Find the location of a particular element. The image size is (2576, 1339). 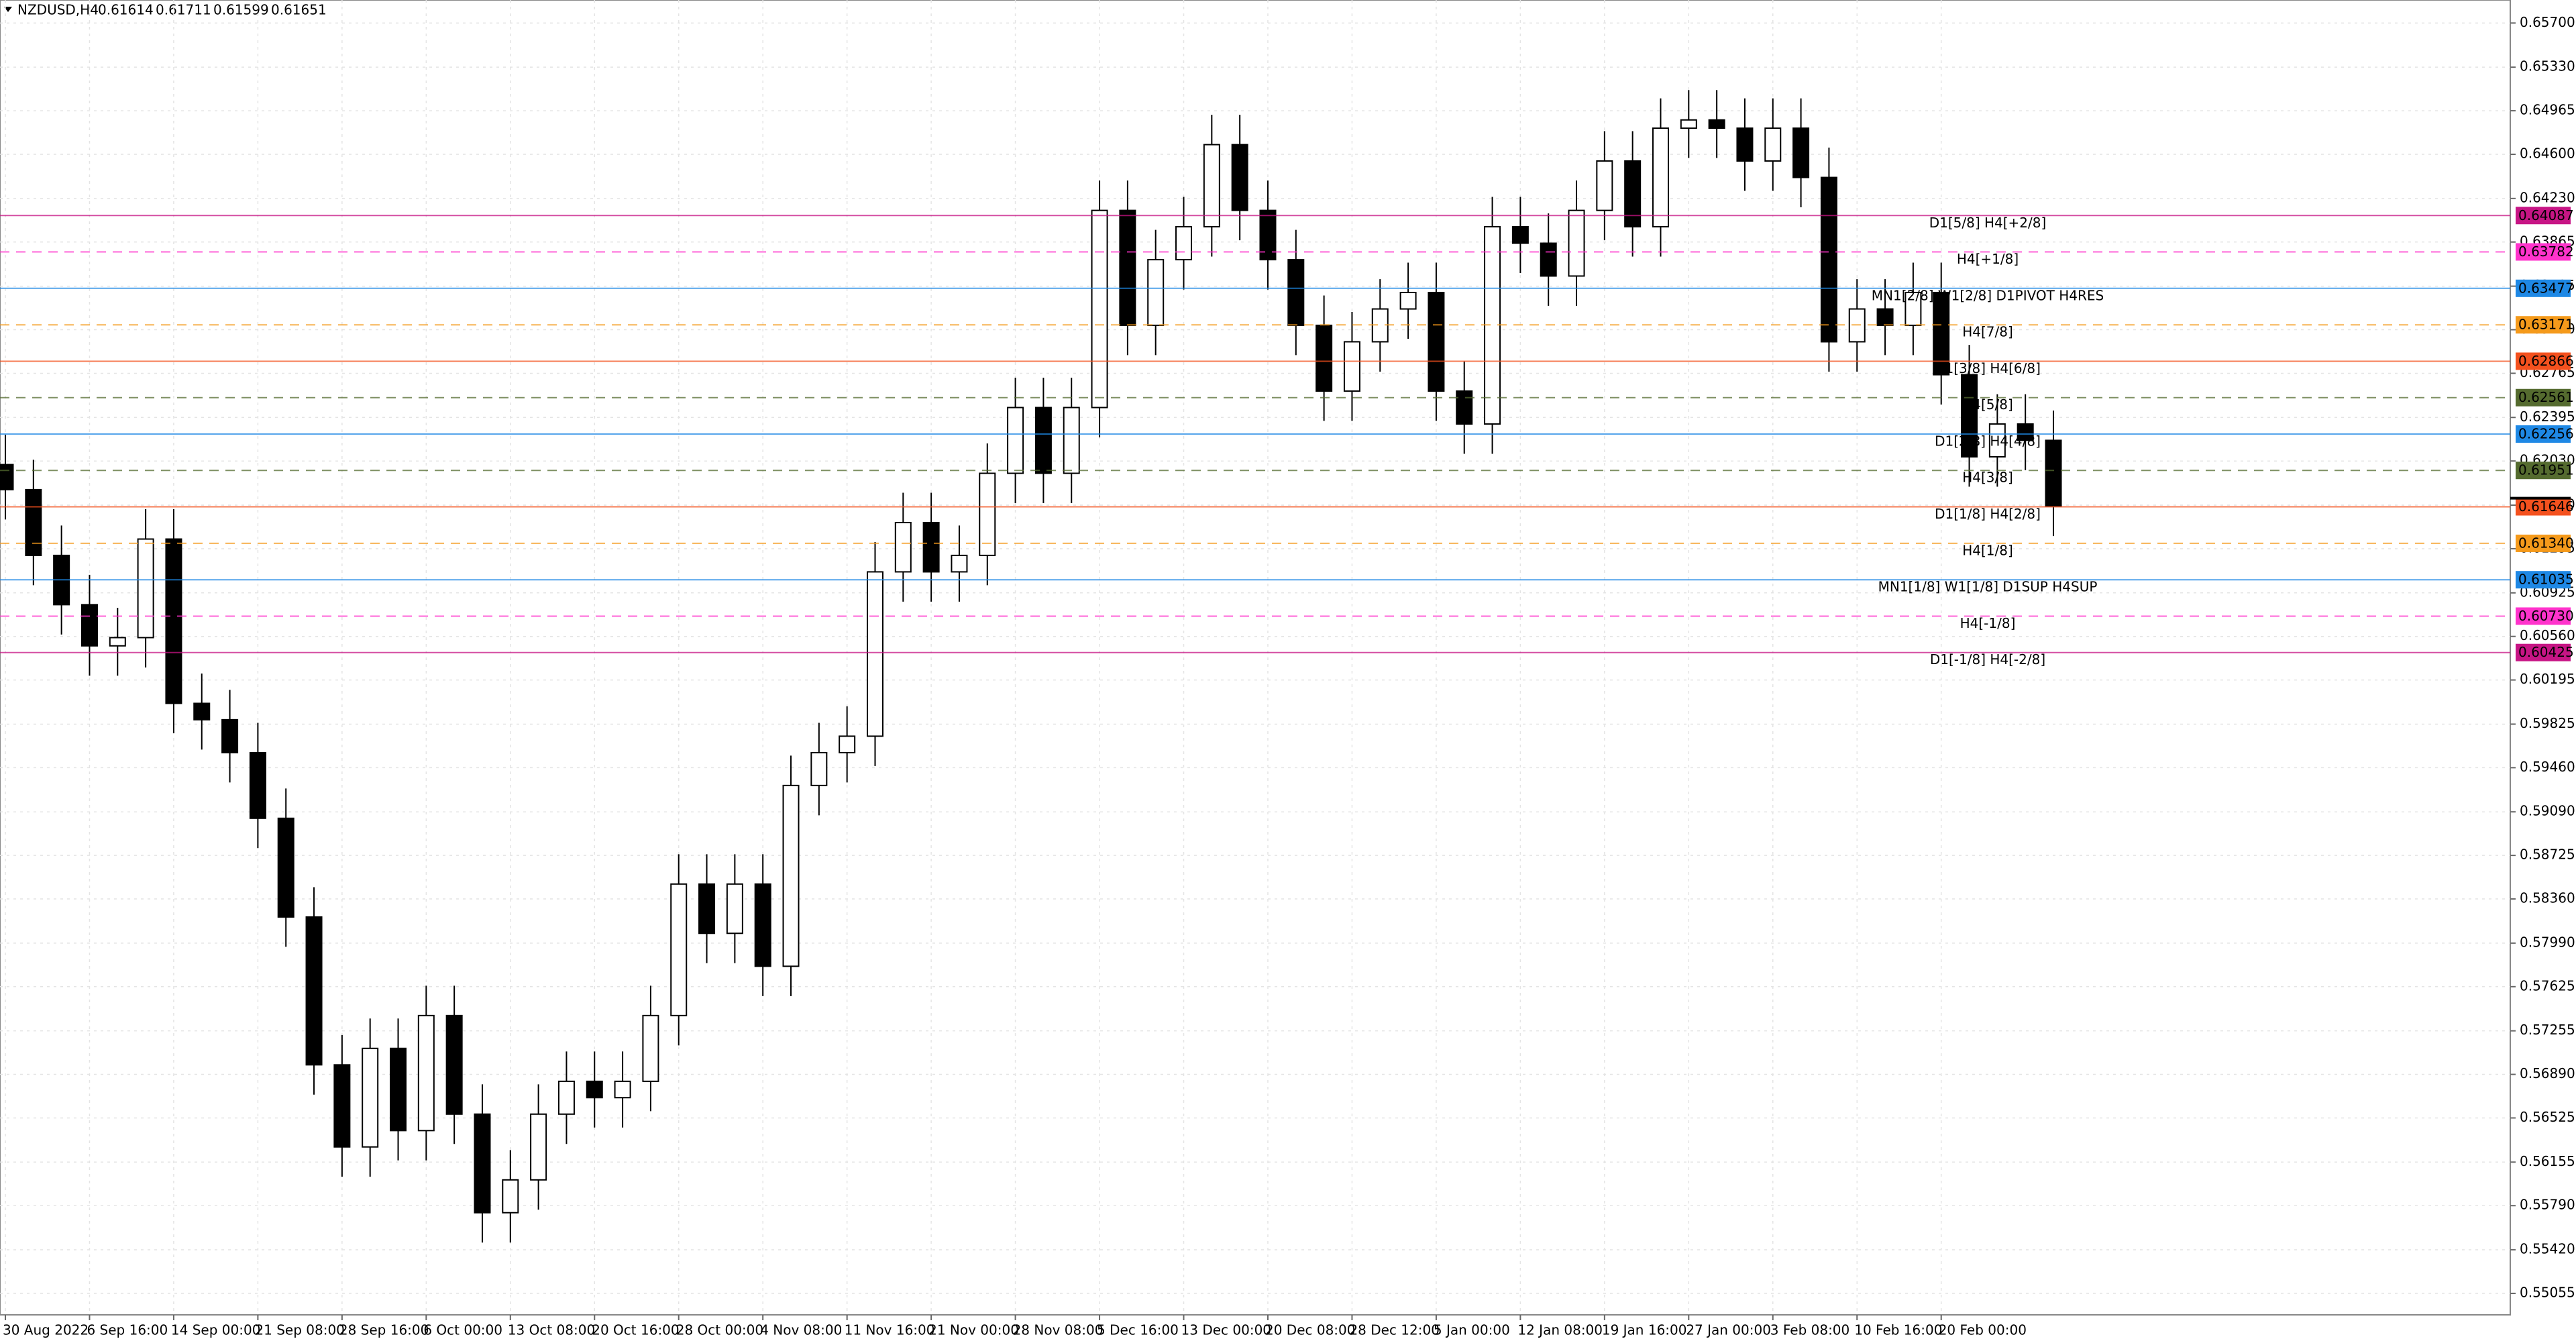

y-tick-label: 0.56890 is located at coordinates (2547, 1073).